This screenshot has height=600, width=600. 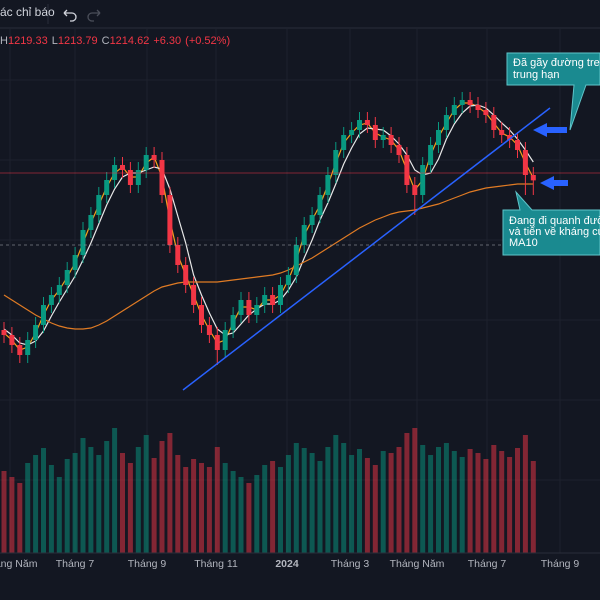 What do you see at coordinates (523, 243) in the screenshot?
I see `callout-text: MA10` at bounding box center [523, 243].